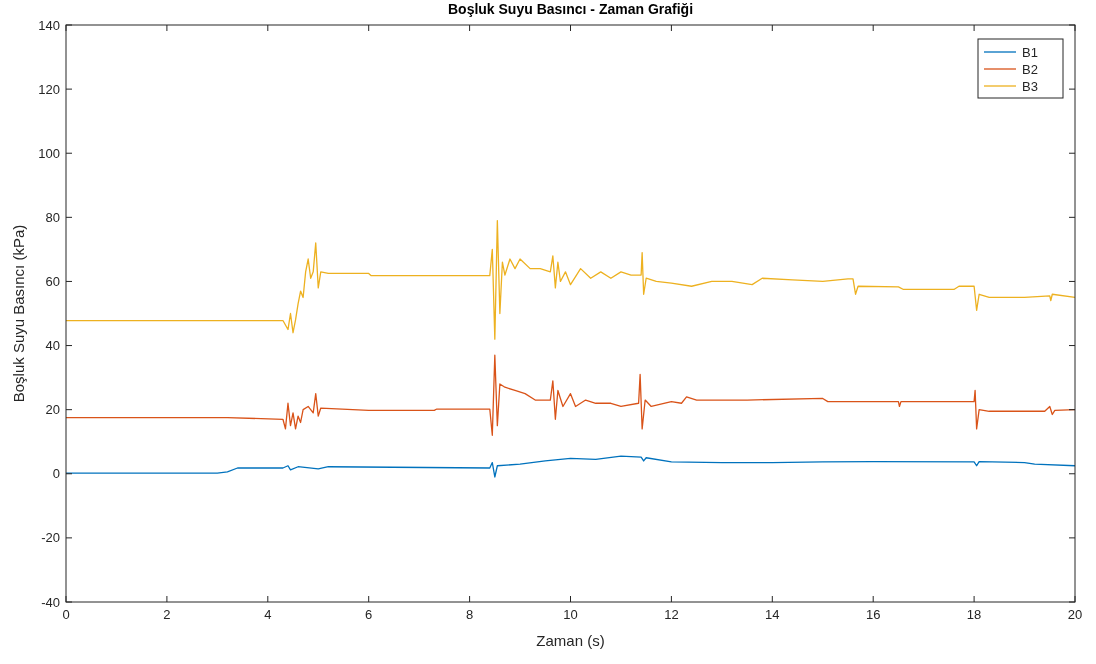 This screenshot has height=664, width=1096. Describe the element at coordinates (268, 614) in the screenshot. I see `x-tick-label: 4` at that location.